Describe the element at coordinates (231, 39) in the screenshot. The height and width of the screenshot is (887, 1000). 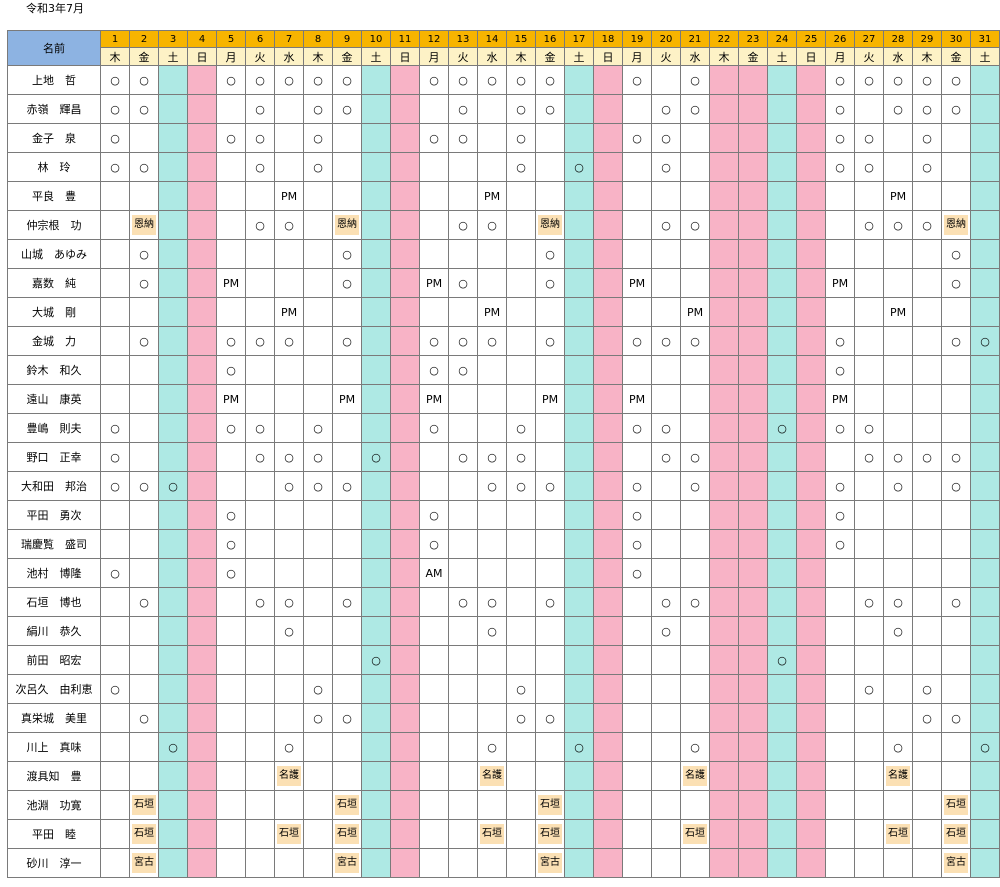
I see `day-number-header: 5` at that location.